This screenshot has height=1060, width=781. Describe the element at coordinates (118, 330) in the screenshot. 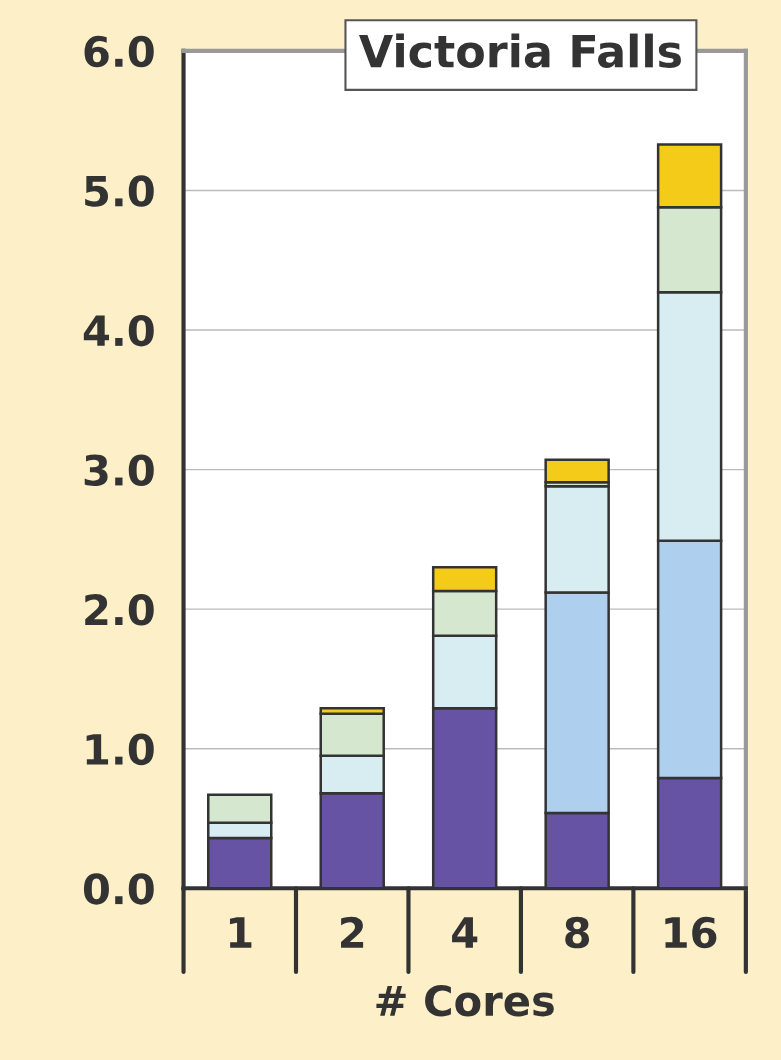

I see `y-tick-label: 4.0` at that location.